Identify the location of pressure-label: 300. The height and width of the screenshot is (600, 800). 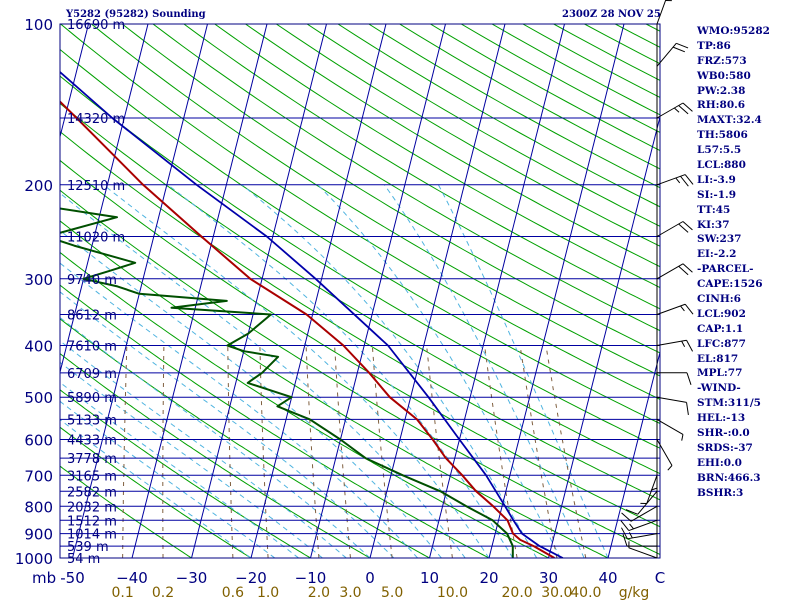
(38, 280).